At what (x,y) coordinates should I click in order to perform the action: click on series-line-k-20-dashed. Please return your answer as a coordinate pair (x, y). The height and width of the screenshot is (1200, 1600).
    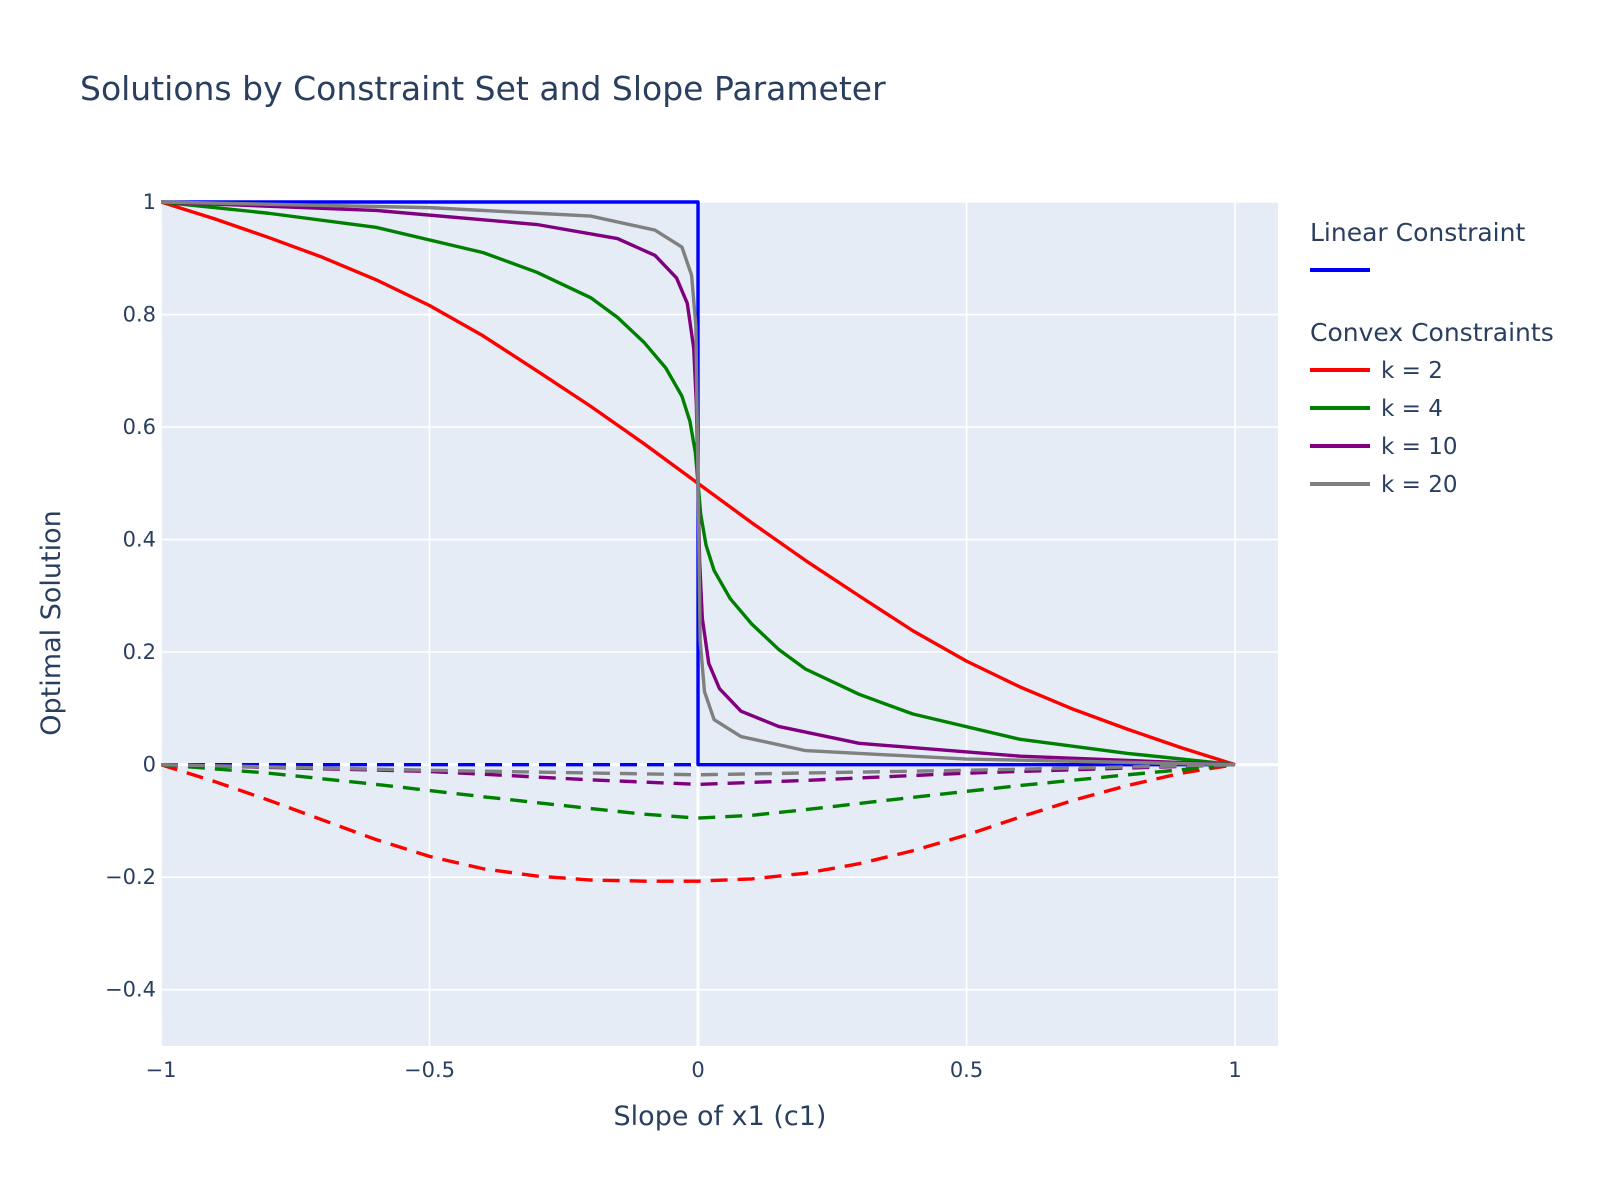
    Looking at the image, I should click on (698, 769).